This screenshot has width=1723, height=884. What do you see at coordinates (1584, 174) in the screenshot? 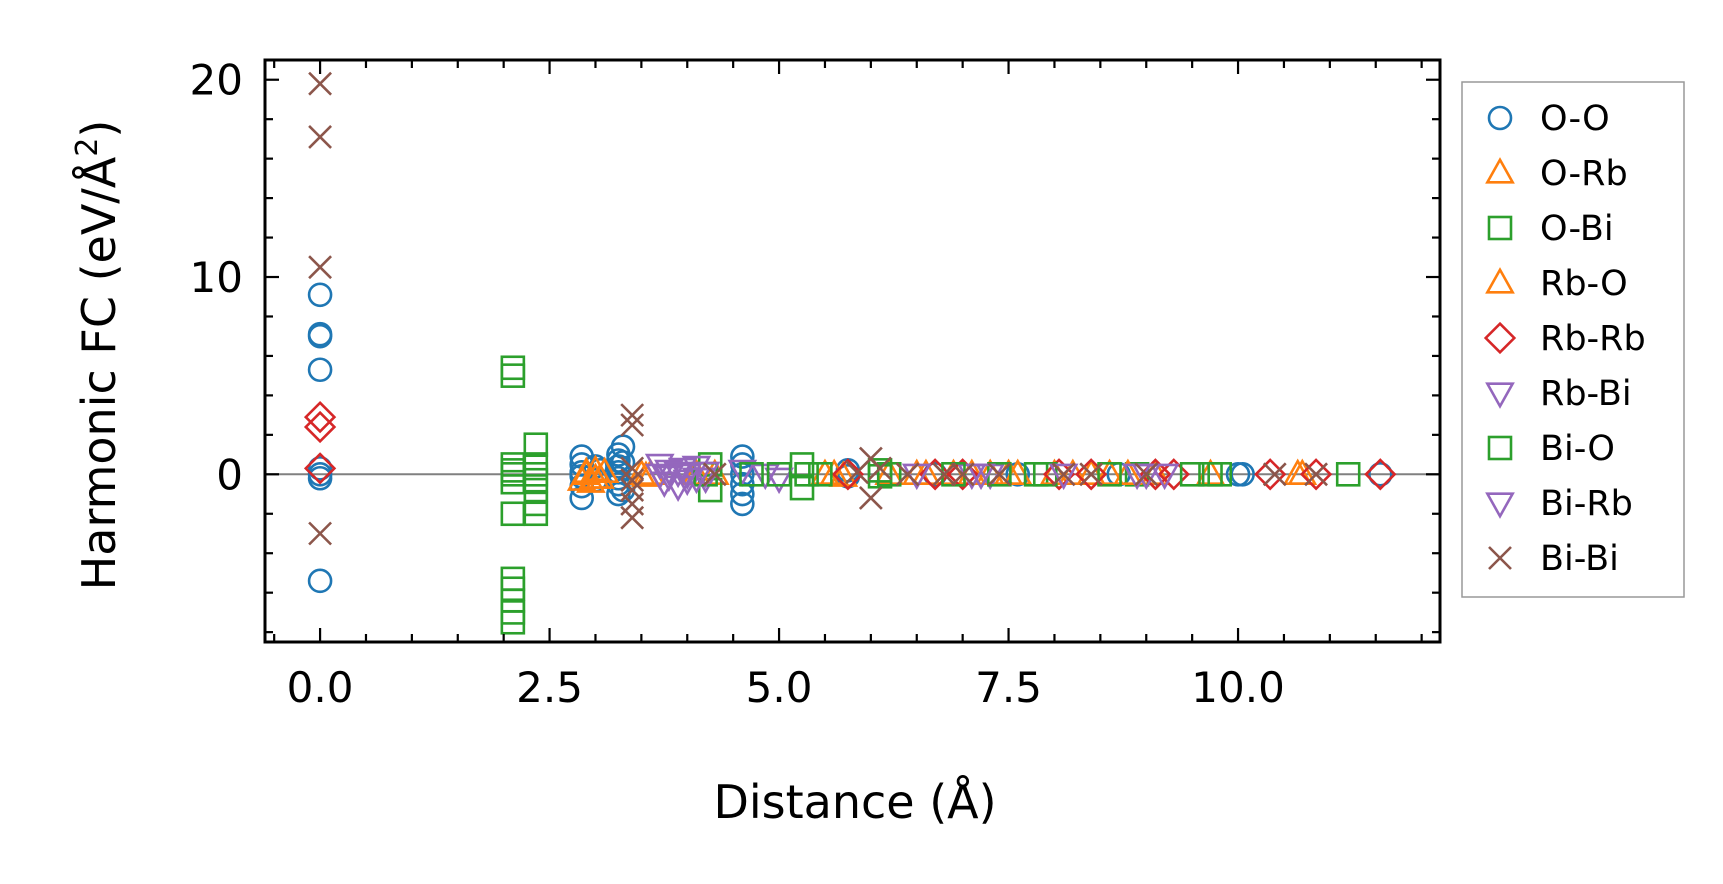
I see `legend-label: O-Rb` at bounding box center [1584, 174].